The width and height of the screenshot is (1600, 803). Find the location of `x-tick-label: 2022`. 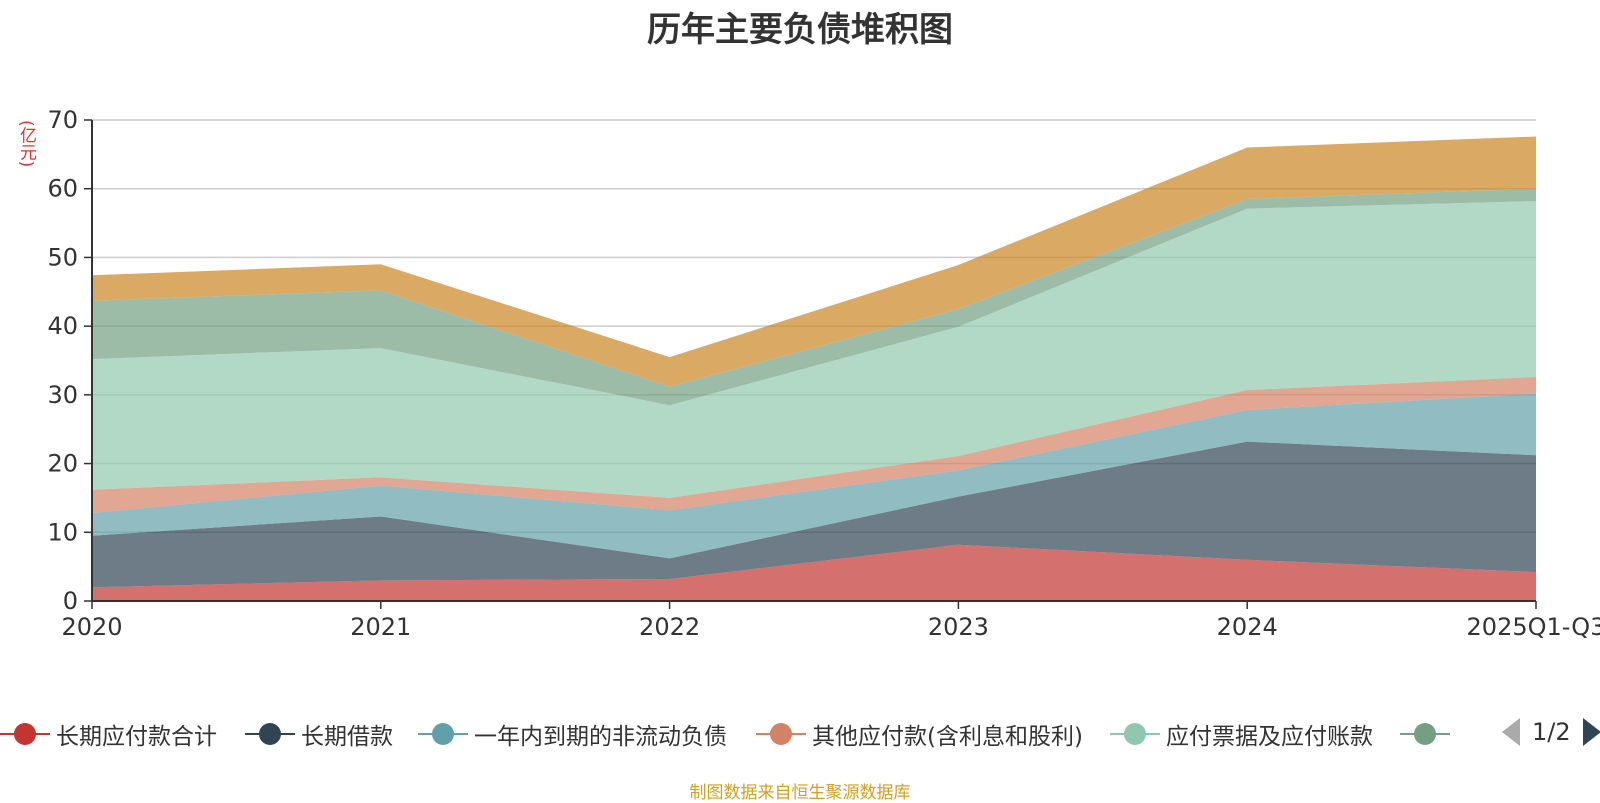

x-tick-label: 2022 is located at coordinates (669, 627).